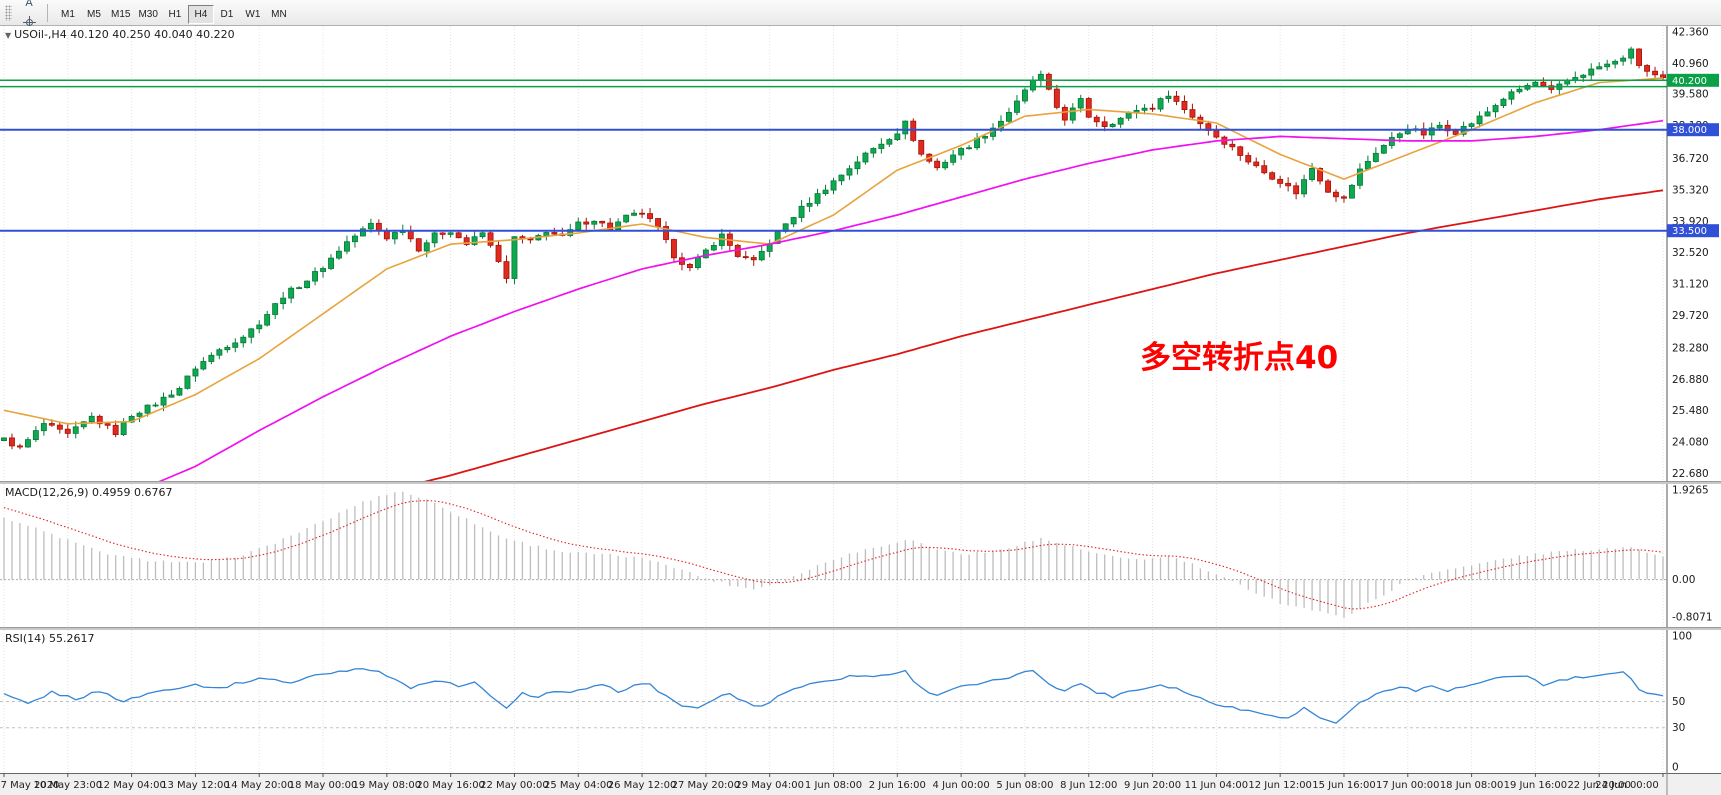 This screenshot has height=795, width=1721. I want to click on rsi-axis-tick: 50, so click(1678, 702).